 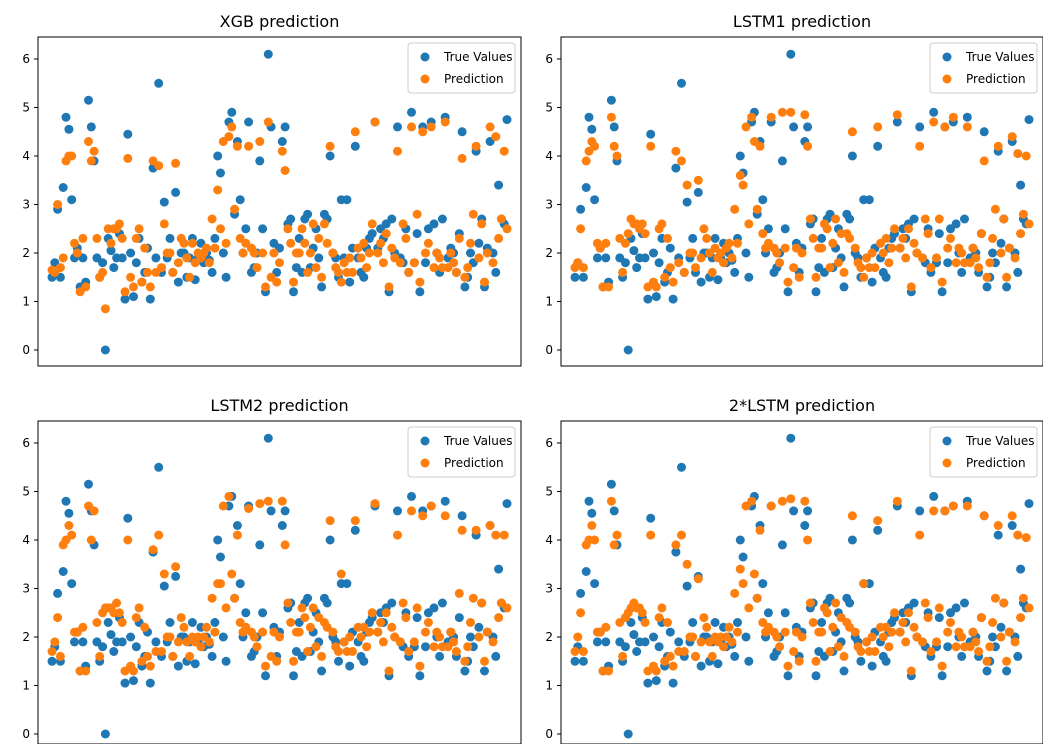 I want to click on y-tick-label: 5, so click(x=549, y=108).